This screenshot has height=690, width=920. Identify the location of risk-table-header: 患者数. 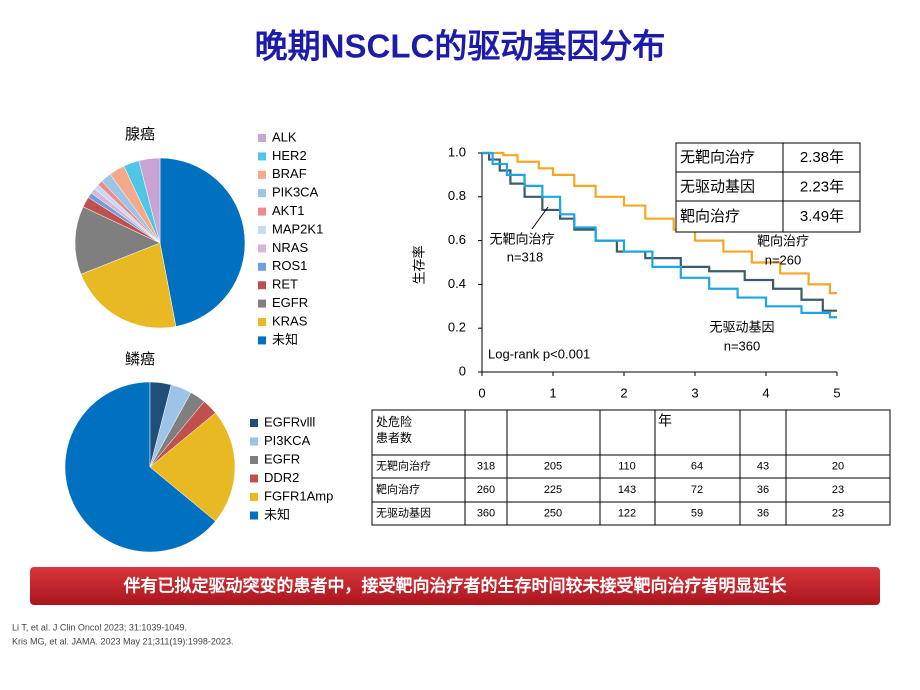
(394, 437).